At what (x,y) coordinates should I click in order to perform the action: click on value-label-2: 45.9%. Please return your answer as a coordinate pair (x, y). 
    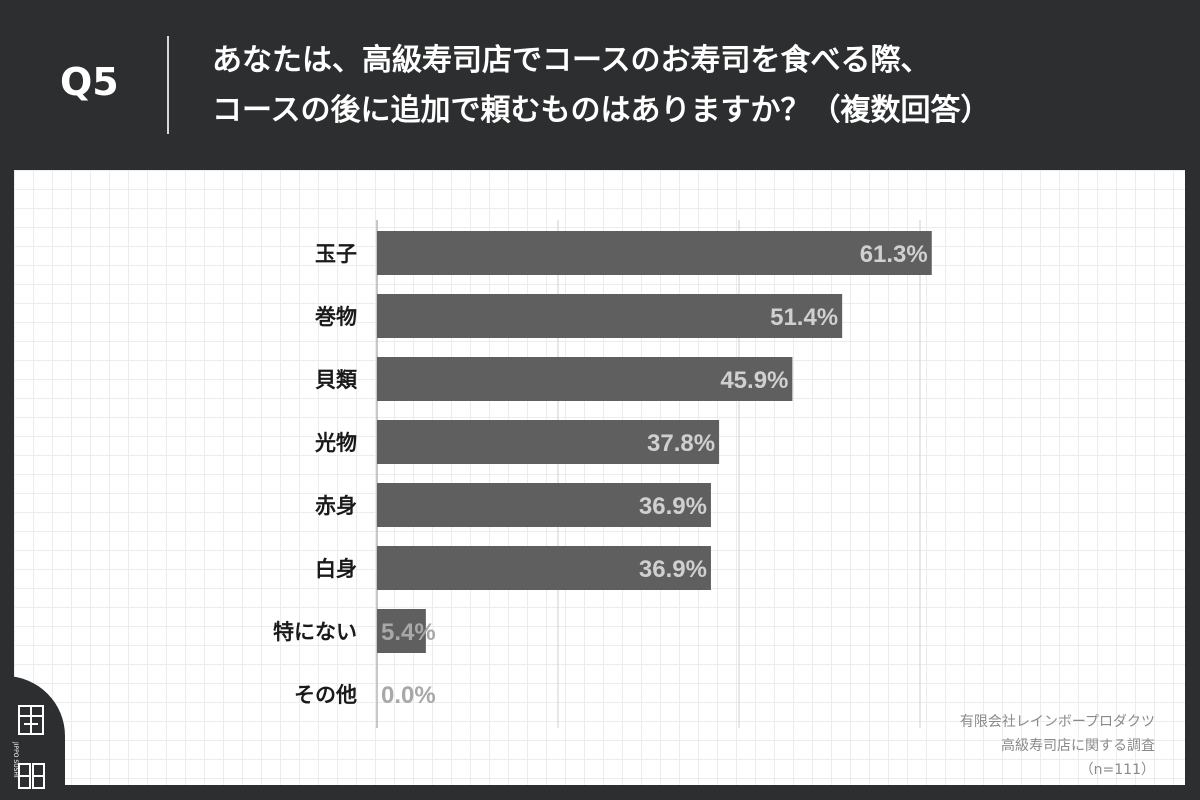
    Looking at the image, I should click on (754, 380).